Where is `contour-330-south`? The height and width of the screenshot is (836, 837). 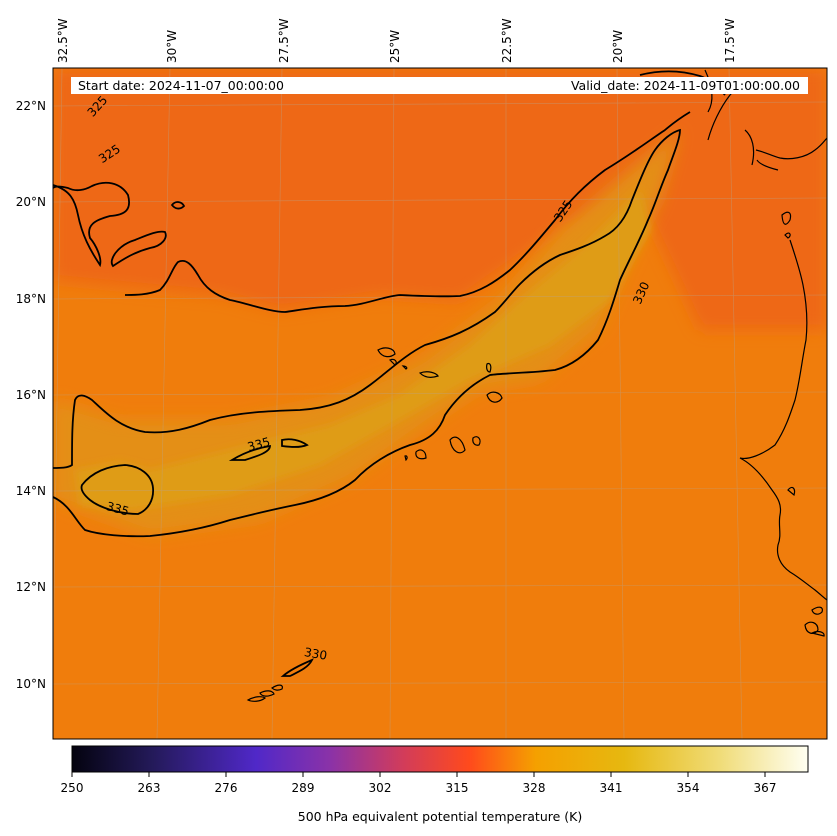 contour-330-south is located at coordinates (297, 667).